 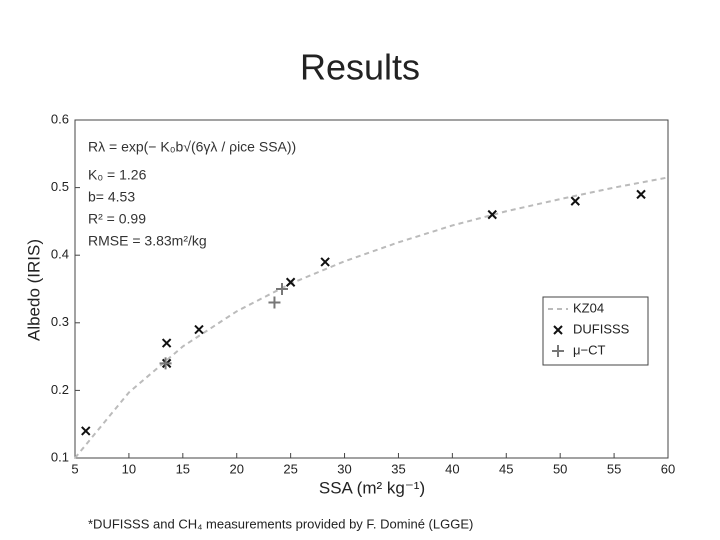 I want to click on annotation: R² = 0.99, so click(x=117, y=219).